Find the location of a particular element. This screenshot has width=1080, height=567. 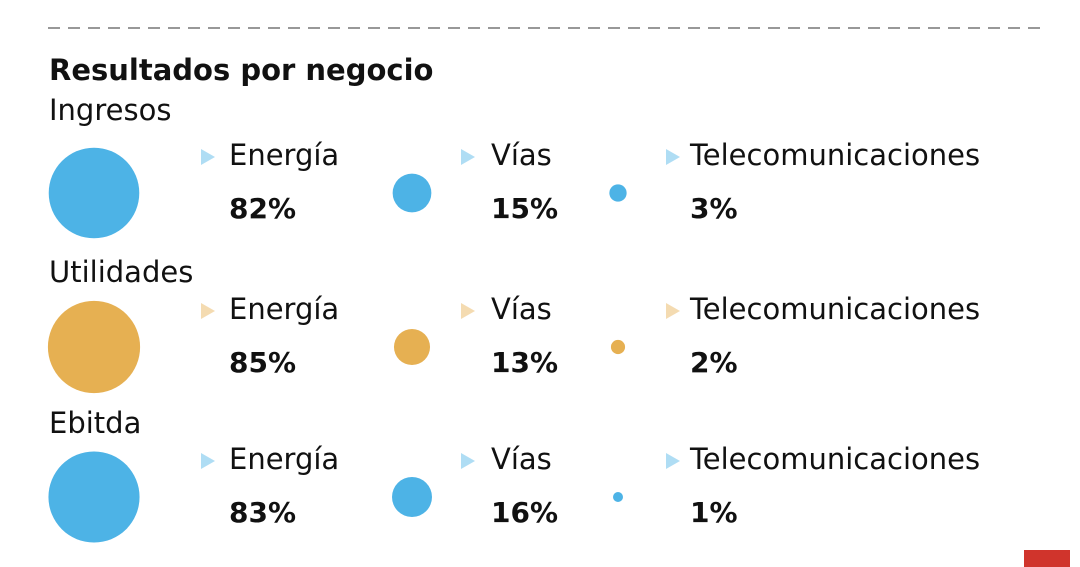

value-label: 16% is located at coordinates (524, 512).